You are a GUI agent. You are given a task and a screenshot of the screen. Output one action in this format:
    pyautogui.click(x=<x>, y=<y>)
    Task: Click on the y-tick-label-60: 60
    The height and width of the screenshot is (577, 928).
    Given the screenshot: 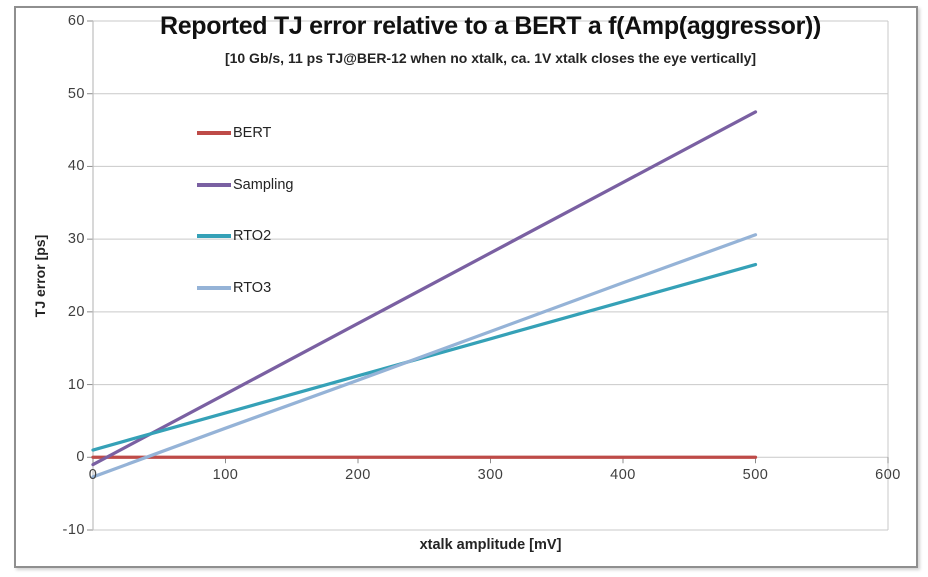 What is the action you would take?
    pyautogui.click(x=76, y=21)
    